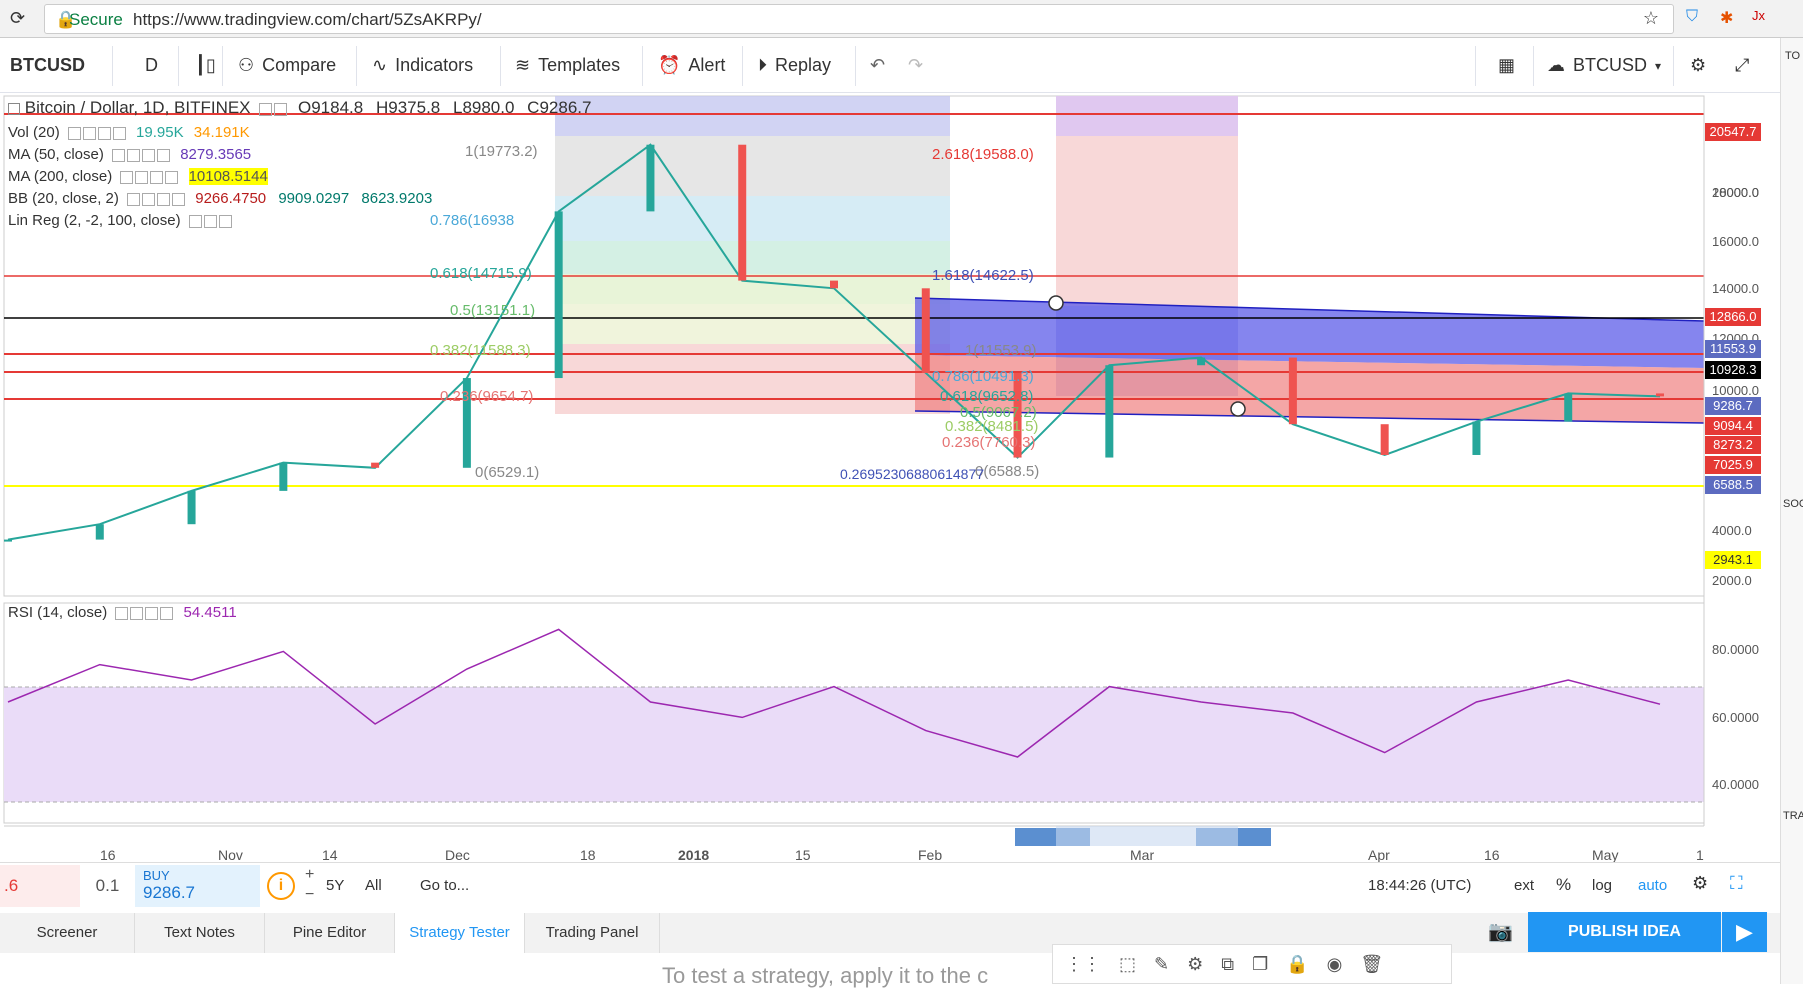 This screenshot has width=1803, height=989. What do you see at coordinates (63, 198) in the screenshot?
I see `bb-label: BB (20, close, 2)` at bounding box center [63, 198].